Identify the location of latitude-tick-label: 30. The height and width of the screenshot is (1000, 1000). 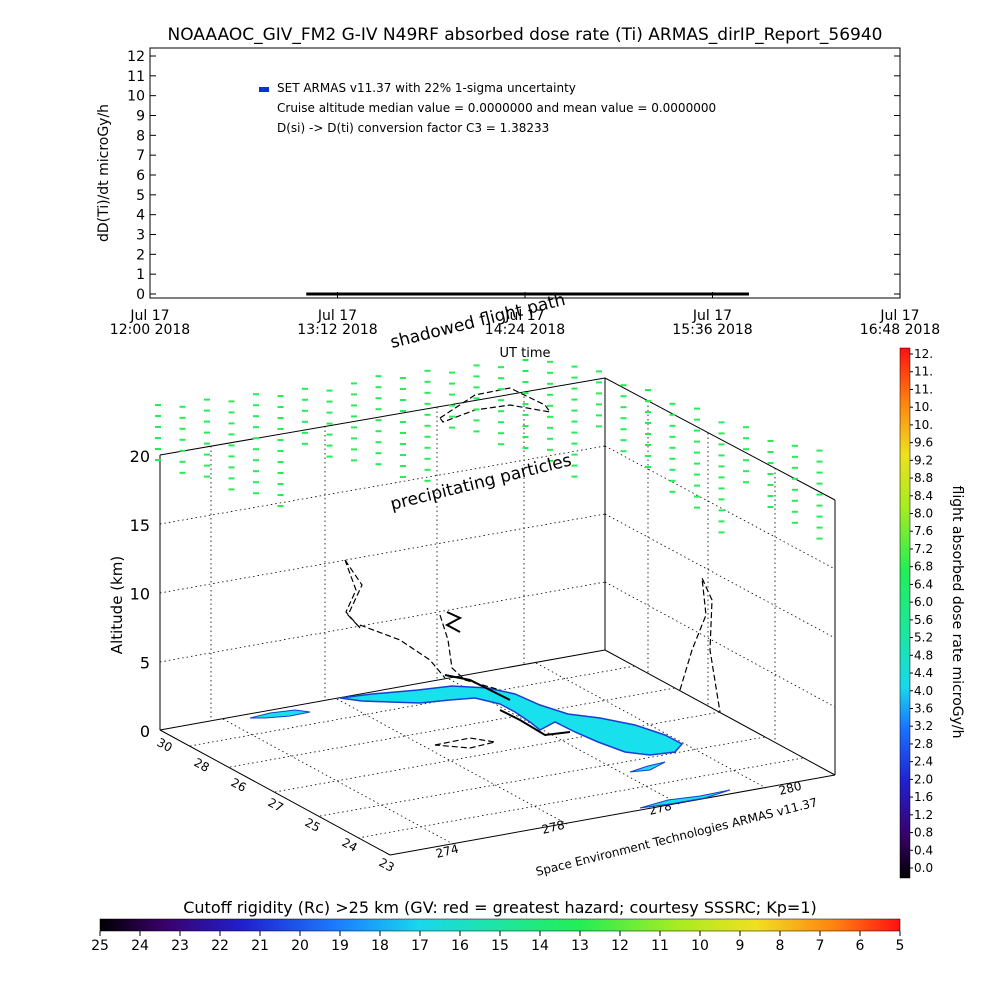
(165, 745).